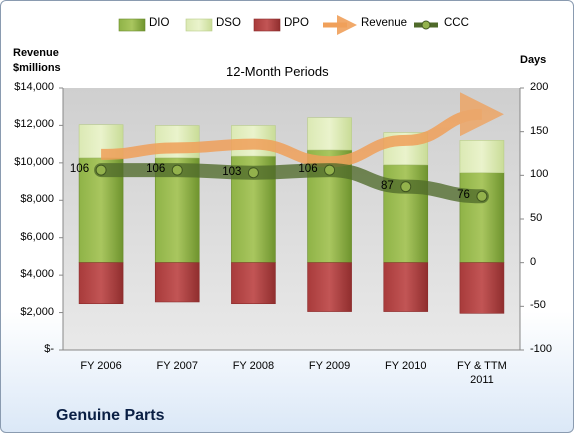  I want to click on ccc-line, so click(291, 183).